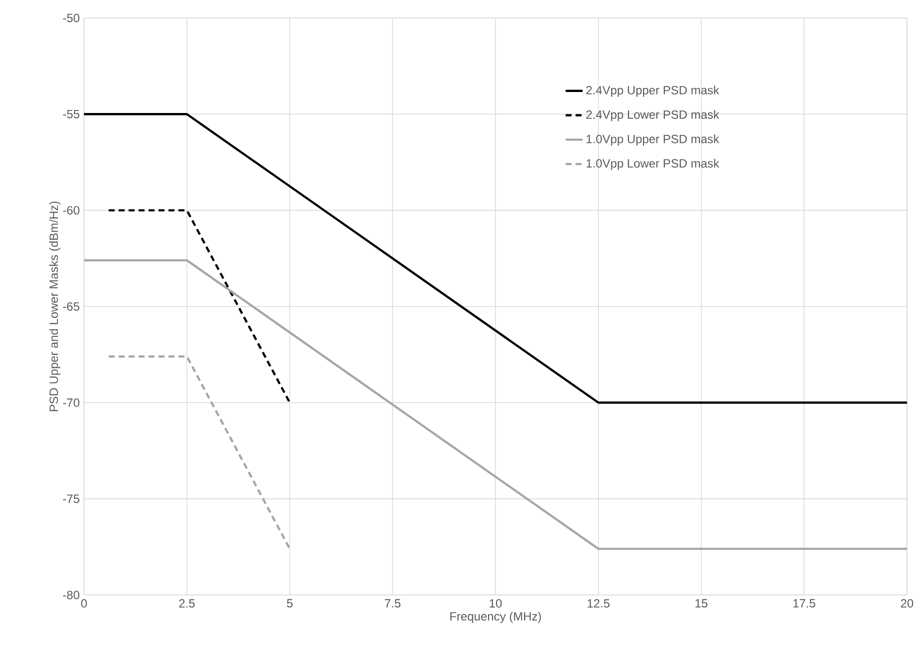 This screenshot has height=665, width=922. What do you see at coordinates (653, 116) in the screenshot?
I see `legend-label: 2.4Vpp Lower PSD mask` at bounding box center [653, 116].